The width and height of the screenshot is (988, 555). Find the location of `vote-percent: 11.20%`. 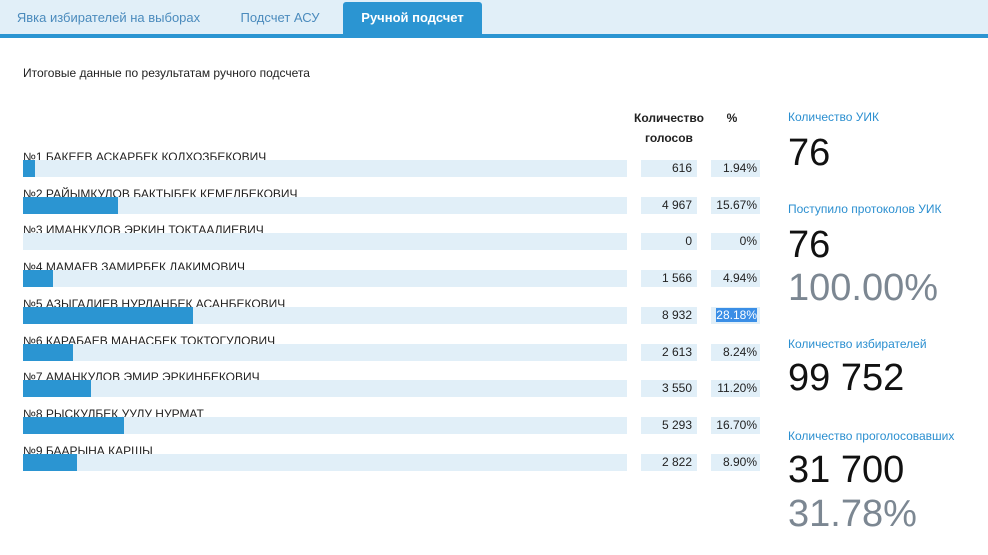

vote-percent: 11.20% is located at coordinates (735, 389).